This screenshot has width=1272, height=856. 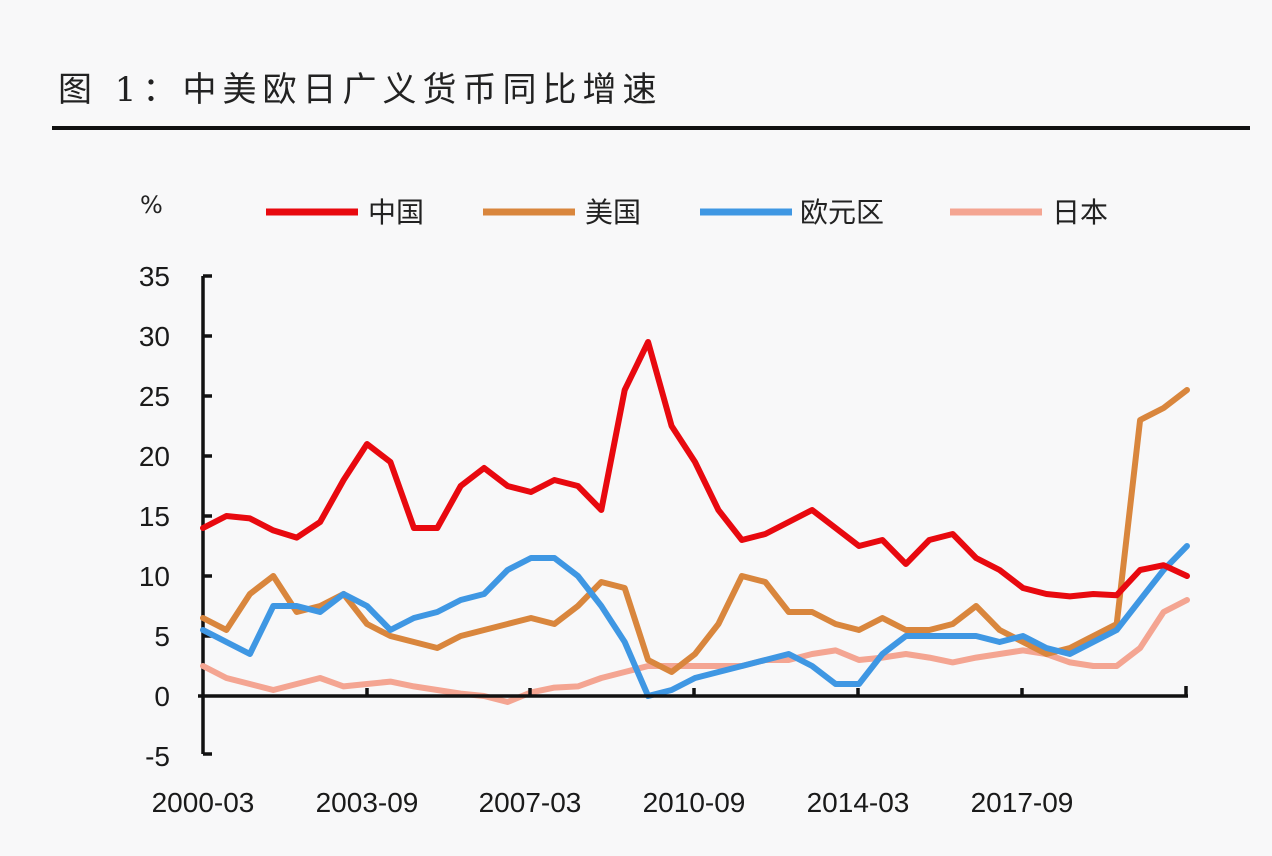 I want to click on y-tick-label: -5, so click(x=157, y=756).